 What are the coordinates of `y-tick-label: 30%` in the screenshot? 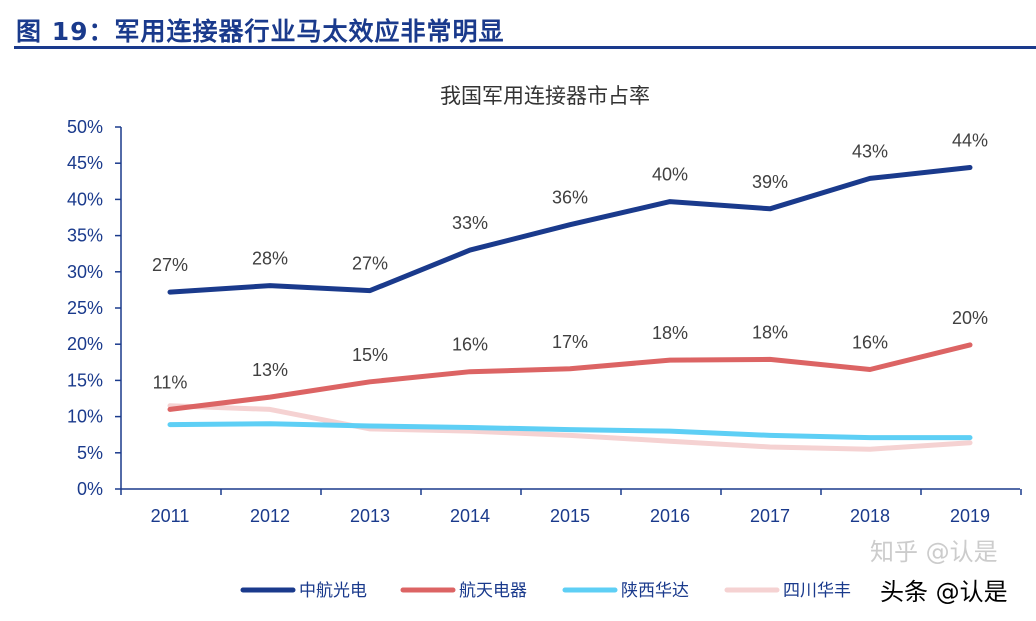 It's located at (85, 272).